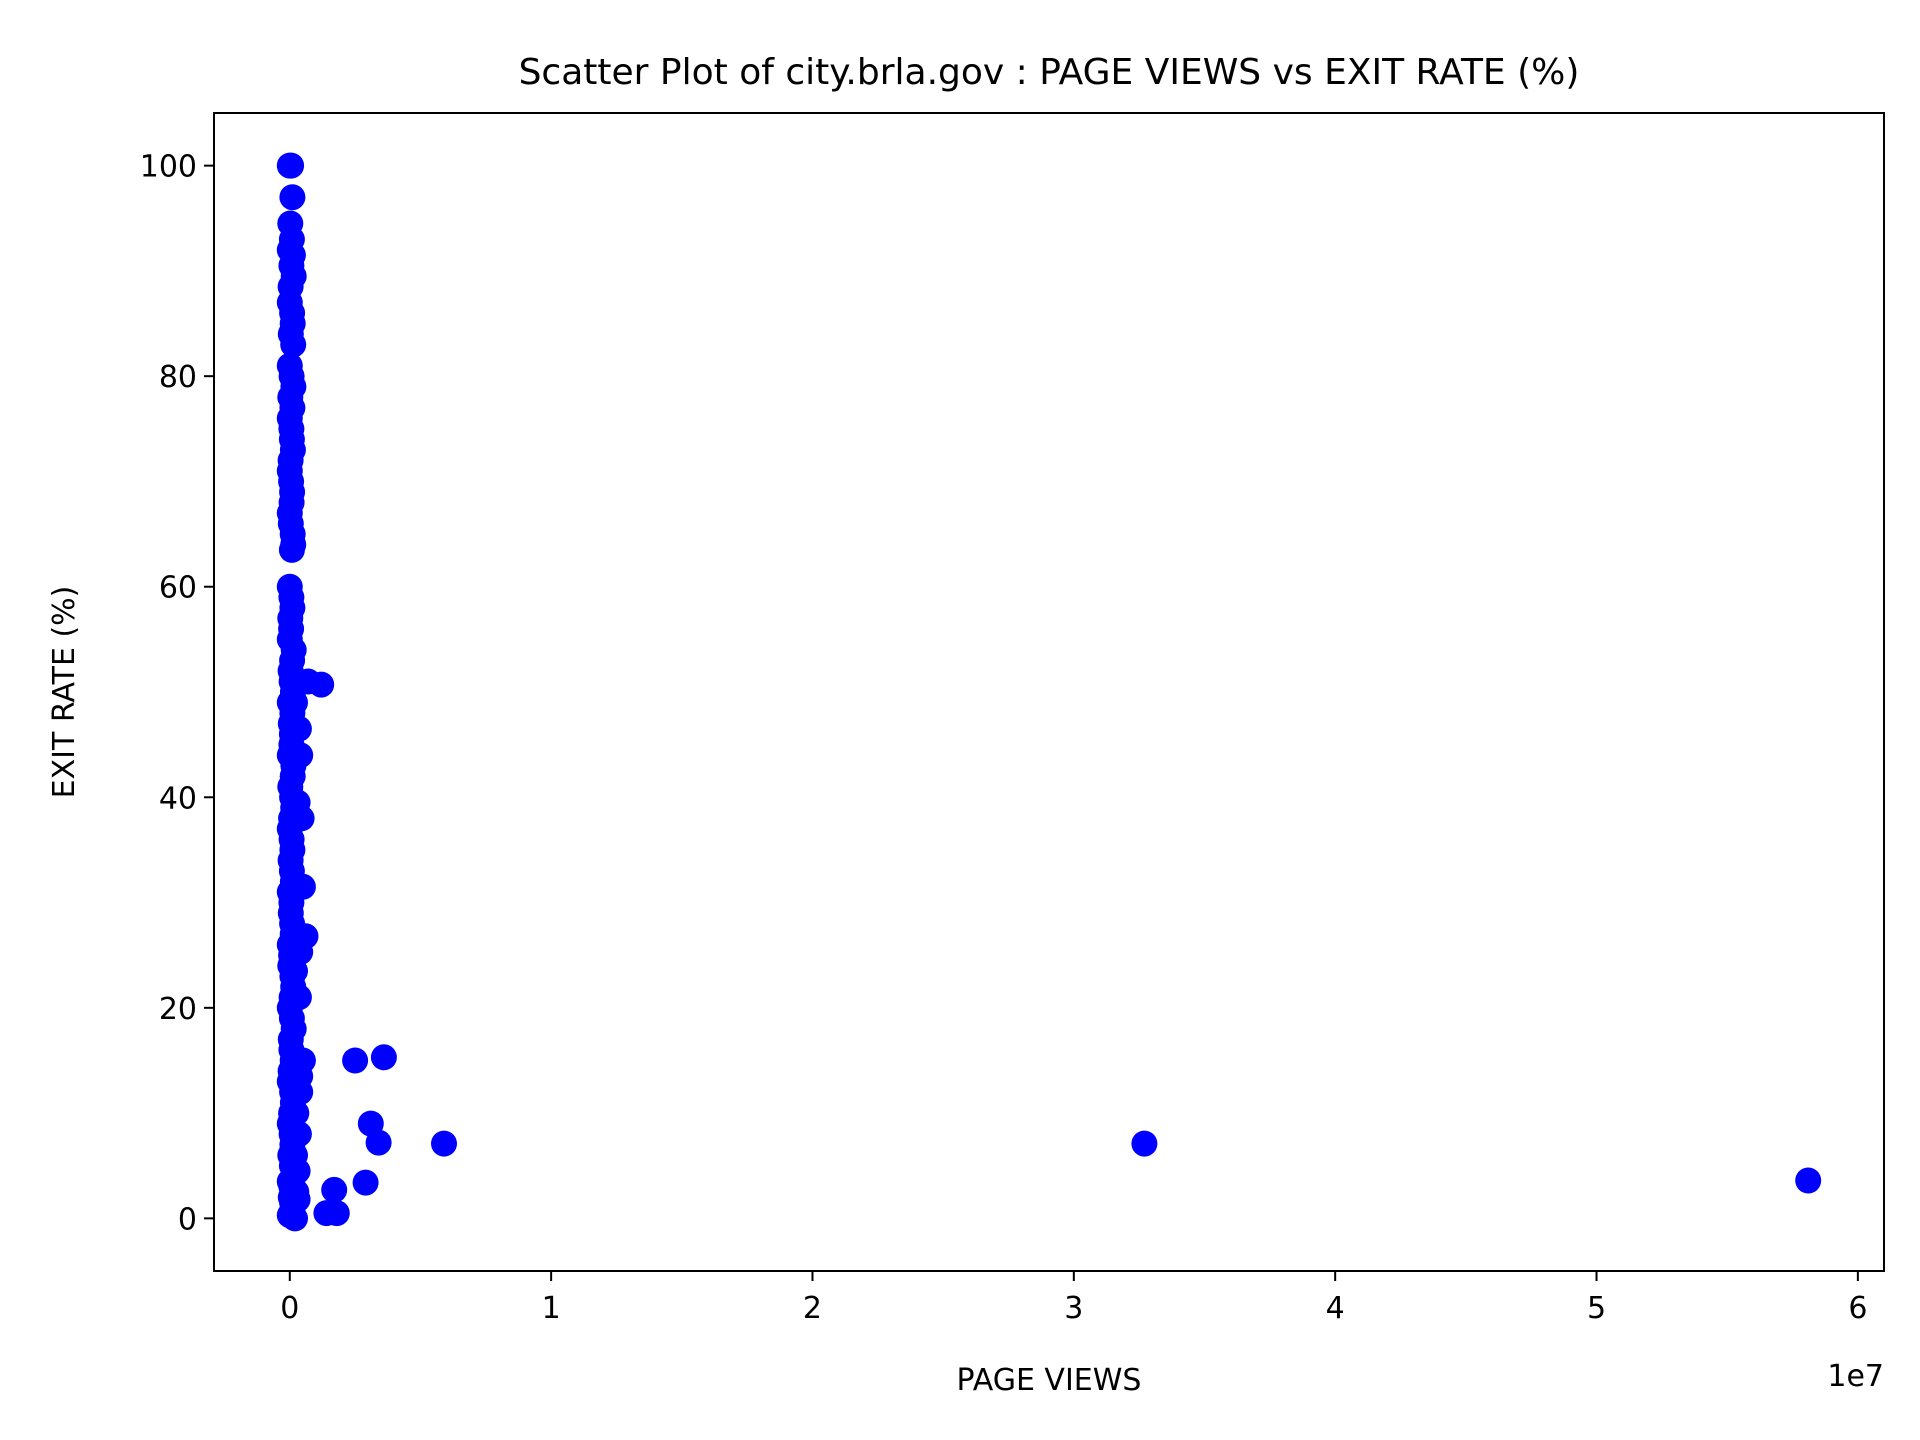 Image resolution: width=1920 pixels, height=1440 pixels. What do you see at coordinates (178, 588) in the screenshot?
I see `y-tick-label: 60` at bounding box center [178, 588].